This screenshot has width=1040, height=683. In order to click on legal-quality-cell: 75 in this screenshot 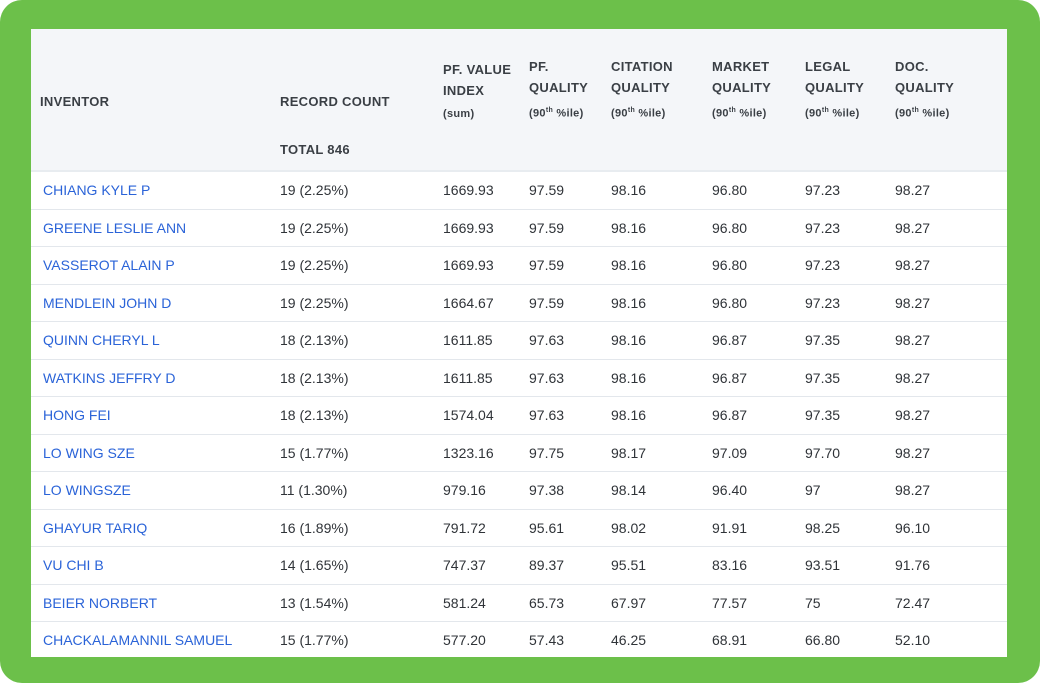, I will do `click(850, 602)`.